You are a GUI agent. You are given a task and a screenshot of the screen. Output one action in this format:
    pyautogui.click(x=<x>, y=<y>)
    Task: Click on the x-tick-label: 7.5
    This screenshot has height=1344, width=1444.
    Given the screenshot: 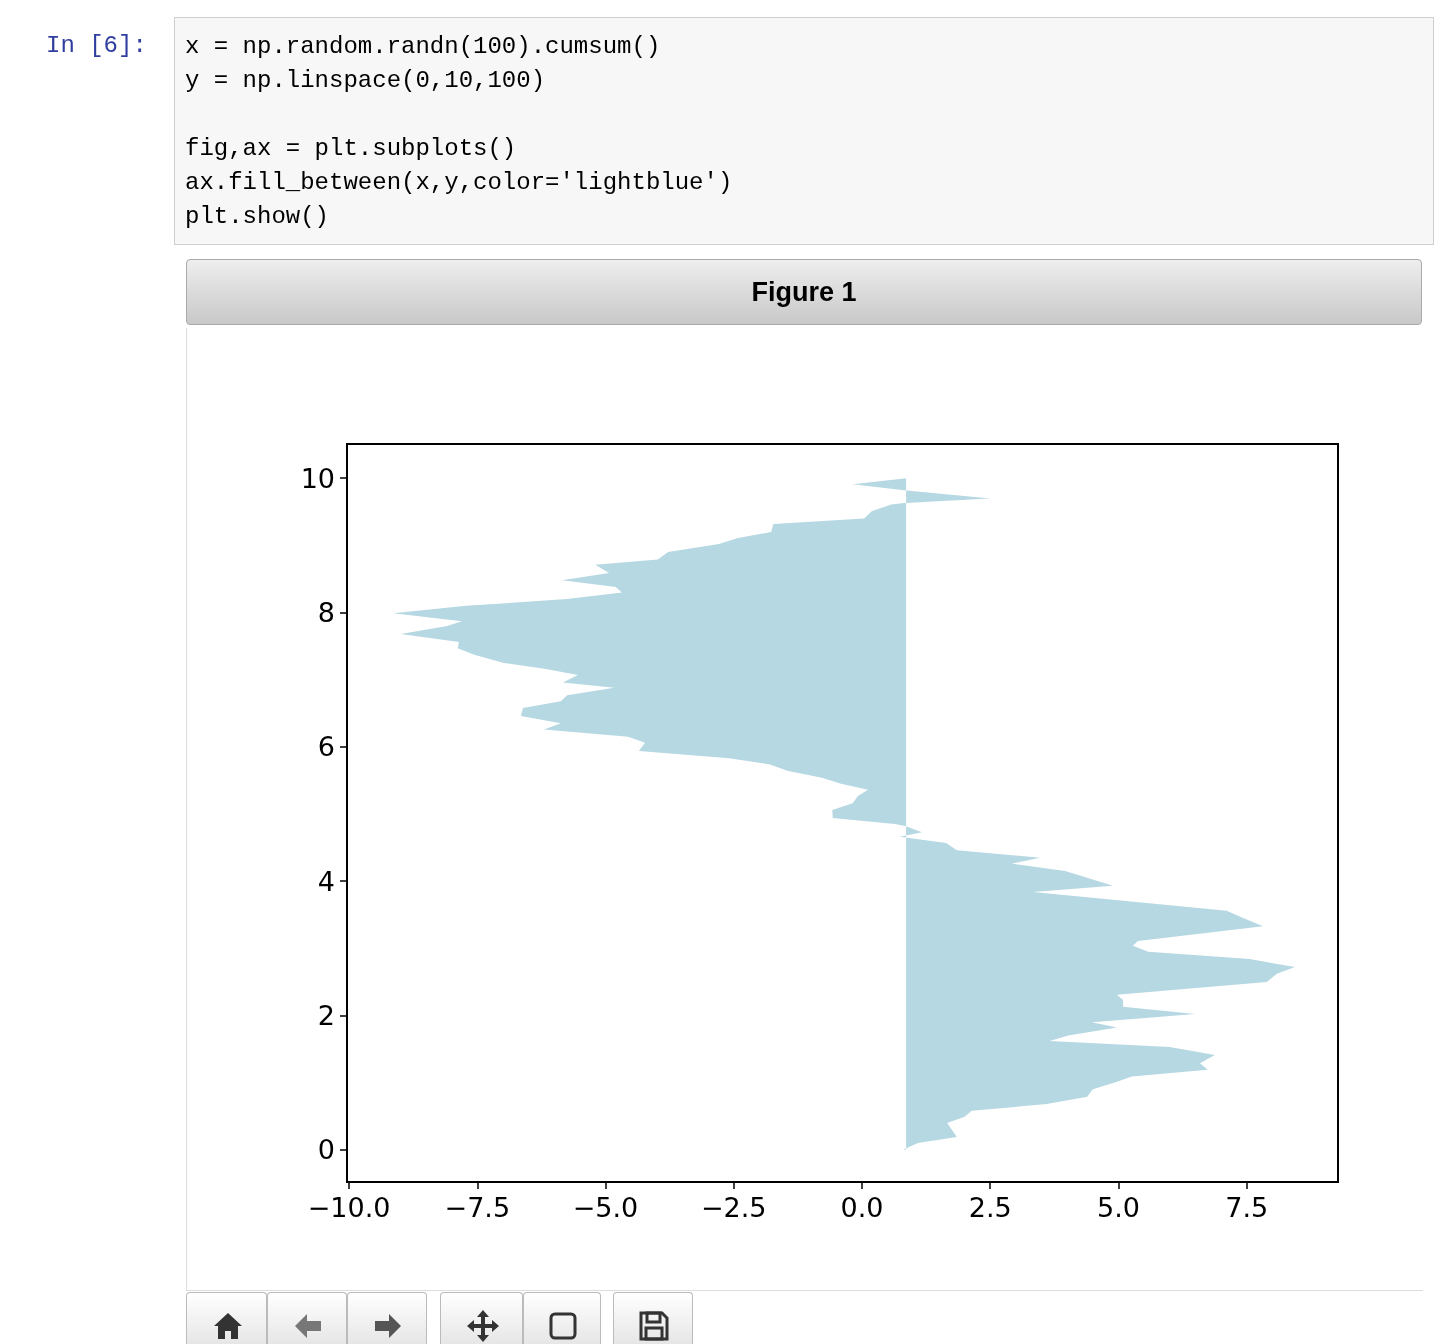 What is the action you would take?
    pyautogui.click(x=1247, y=1207)
    